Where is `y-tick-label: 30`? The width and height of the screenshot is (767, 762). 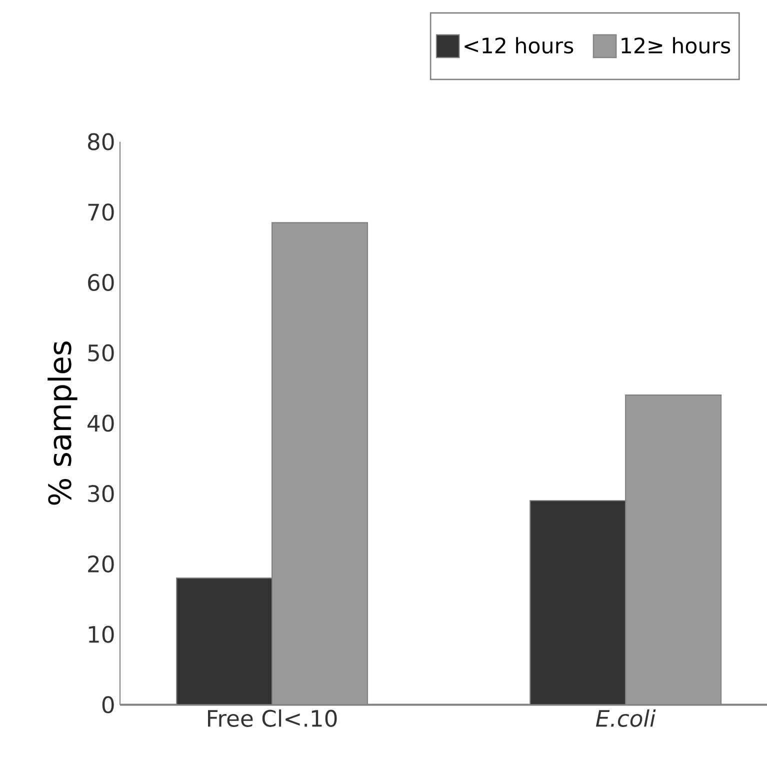 y-tick-label: 30 is located at coordinates (101, 493).